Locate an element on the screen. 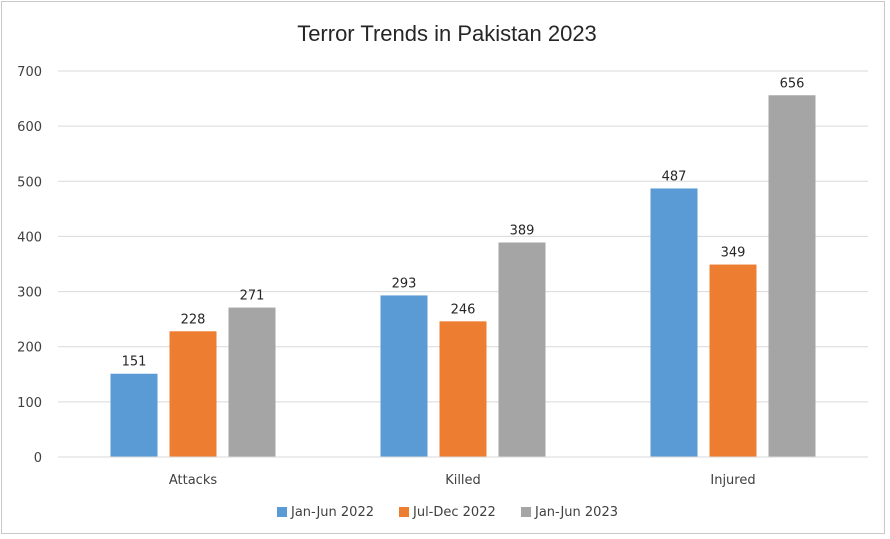 The width and height of the screenshot is (890, 539). x-tick-label: Injured is located at coordinates (732, 480).